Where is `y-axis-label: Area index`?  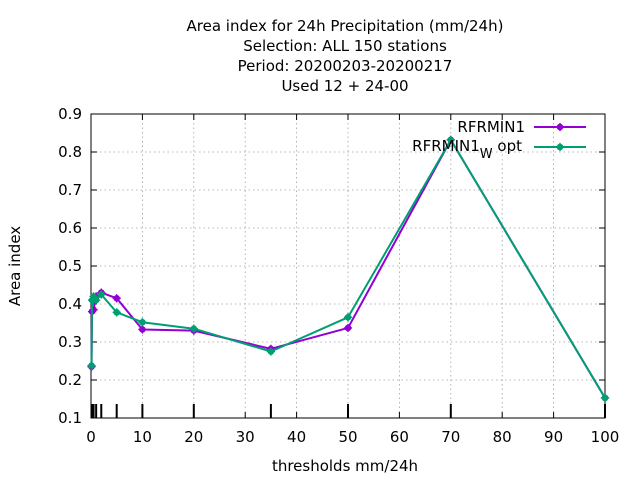
y-axis-label: Area index is located at coordinates (15, 266).